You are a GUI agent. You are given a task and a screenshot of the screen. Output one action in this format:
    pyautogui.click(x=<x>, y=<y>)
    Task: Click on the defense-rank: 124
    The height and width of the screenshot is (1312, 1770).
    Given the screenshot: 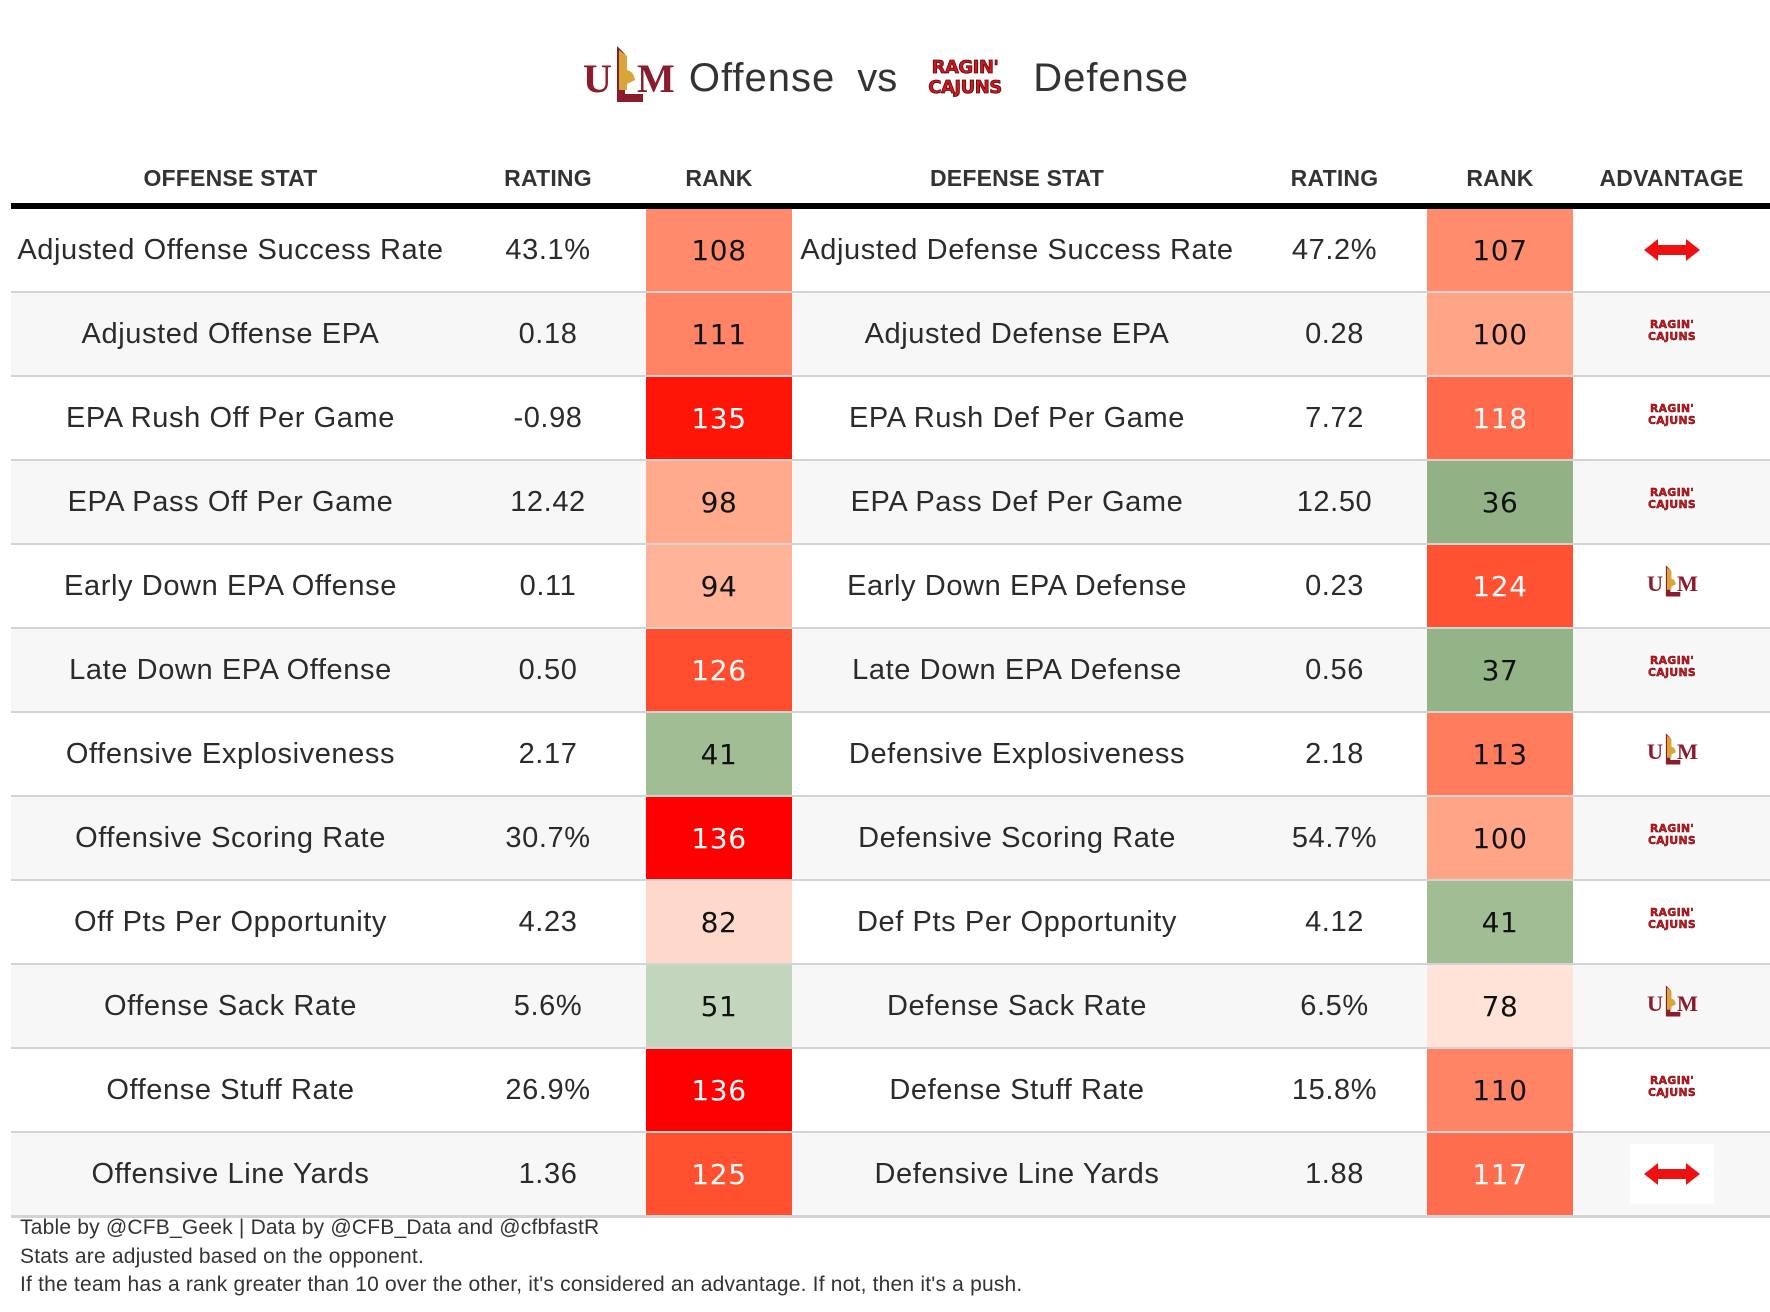 What is the action you would take?
    pyautogui.click(x=1500, y=585)
    